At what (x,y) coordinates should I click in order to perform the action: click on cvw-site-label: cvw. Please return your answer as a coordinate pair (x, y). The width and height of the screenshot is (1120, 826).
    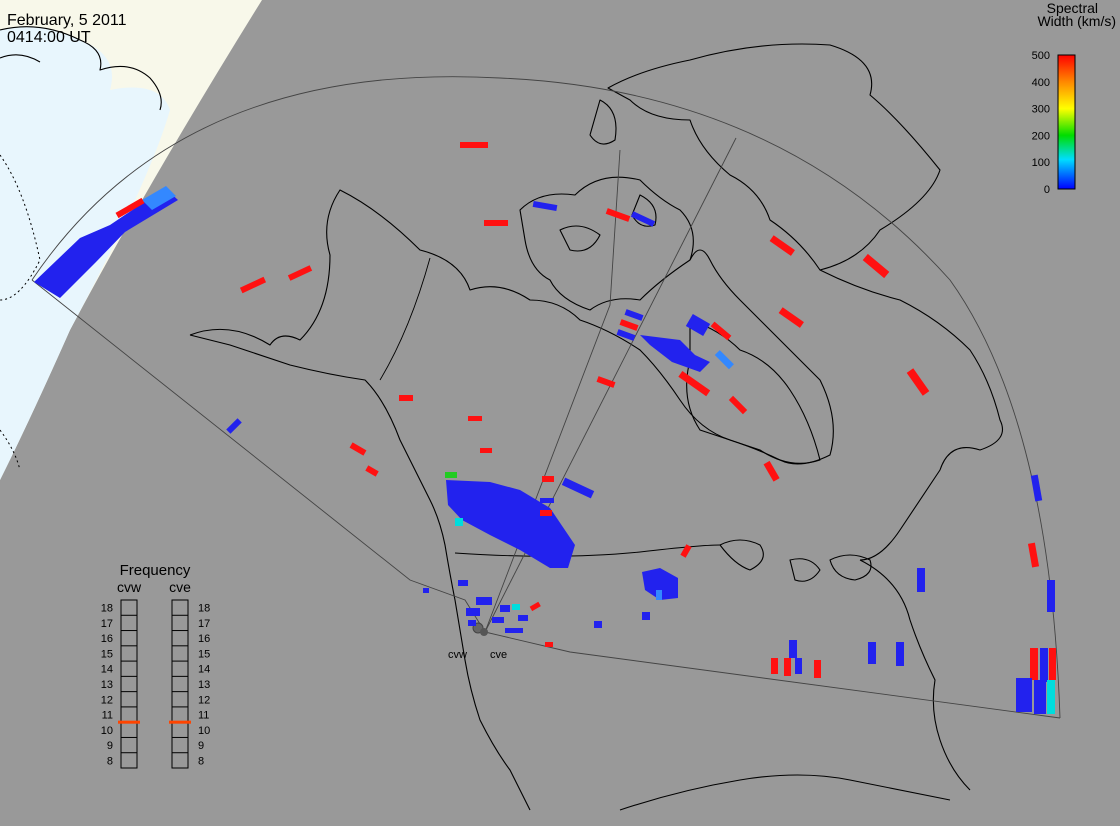
    Looking at the image, I should click on (457, 655).